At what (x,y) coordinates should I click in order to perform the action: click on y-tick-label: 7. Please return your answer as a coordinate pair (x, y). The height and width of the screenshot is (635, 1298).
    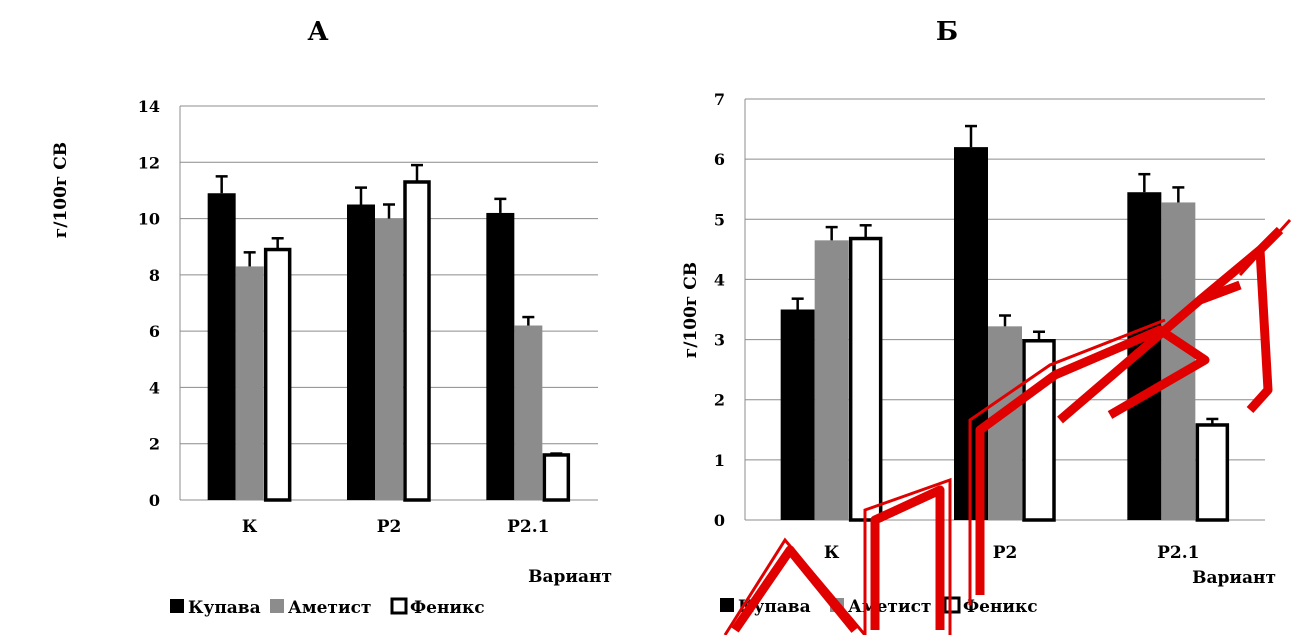
    Looking at the image, I should click on (719, 99).